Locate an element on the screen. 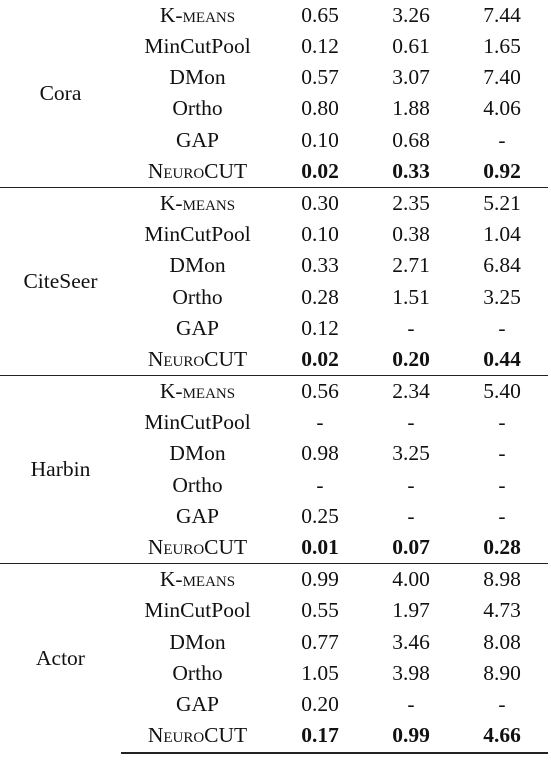 The image size is (551, 763). best-value-cell: 0.20 is located at coordinates (411, 358).